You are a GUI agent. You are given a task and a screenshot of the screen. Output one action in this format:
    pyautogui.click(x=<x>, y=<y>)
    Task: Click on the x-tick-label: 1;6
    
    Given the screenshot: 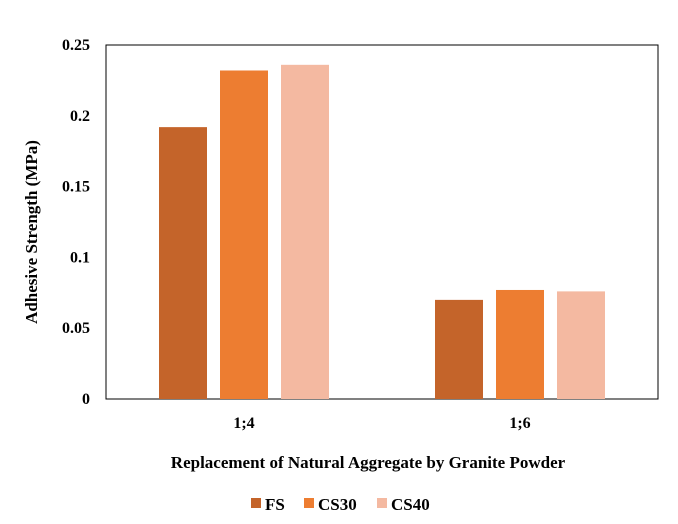 What is the action you would take?
    pyautogui.click(x=519, y=423)
    